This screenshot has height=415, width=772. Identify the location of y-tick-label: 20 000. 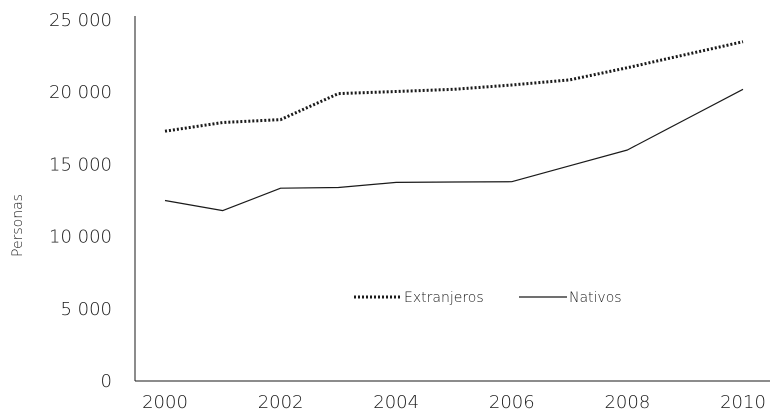
(80, 92).